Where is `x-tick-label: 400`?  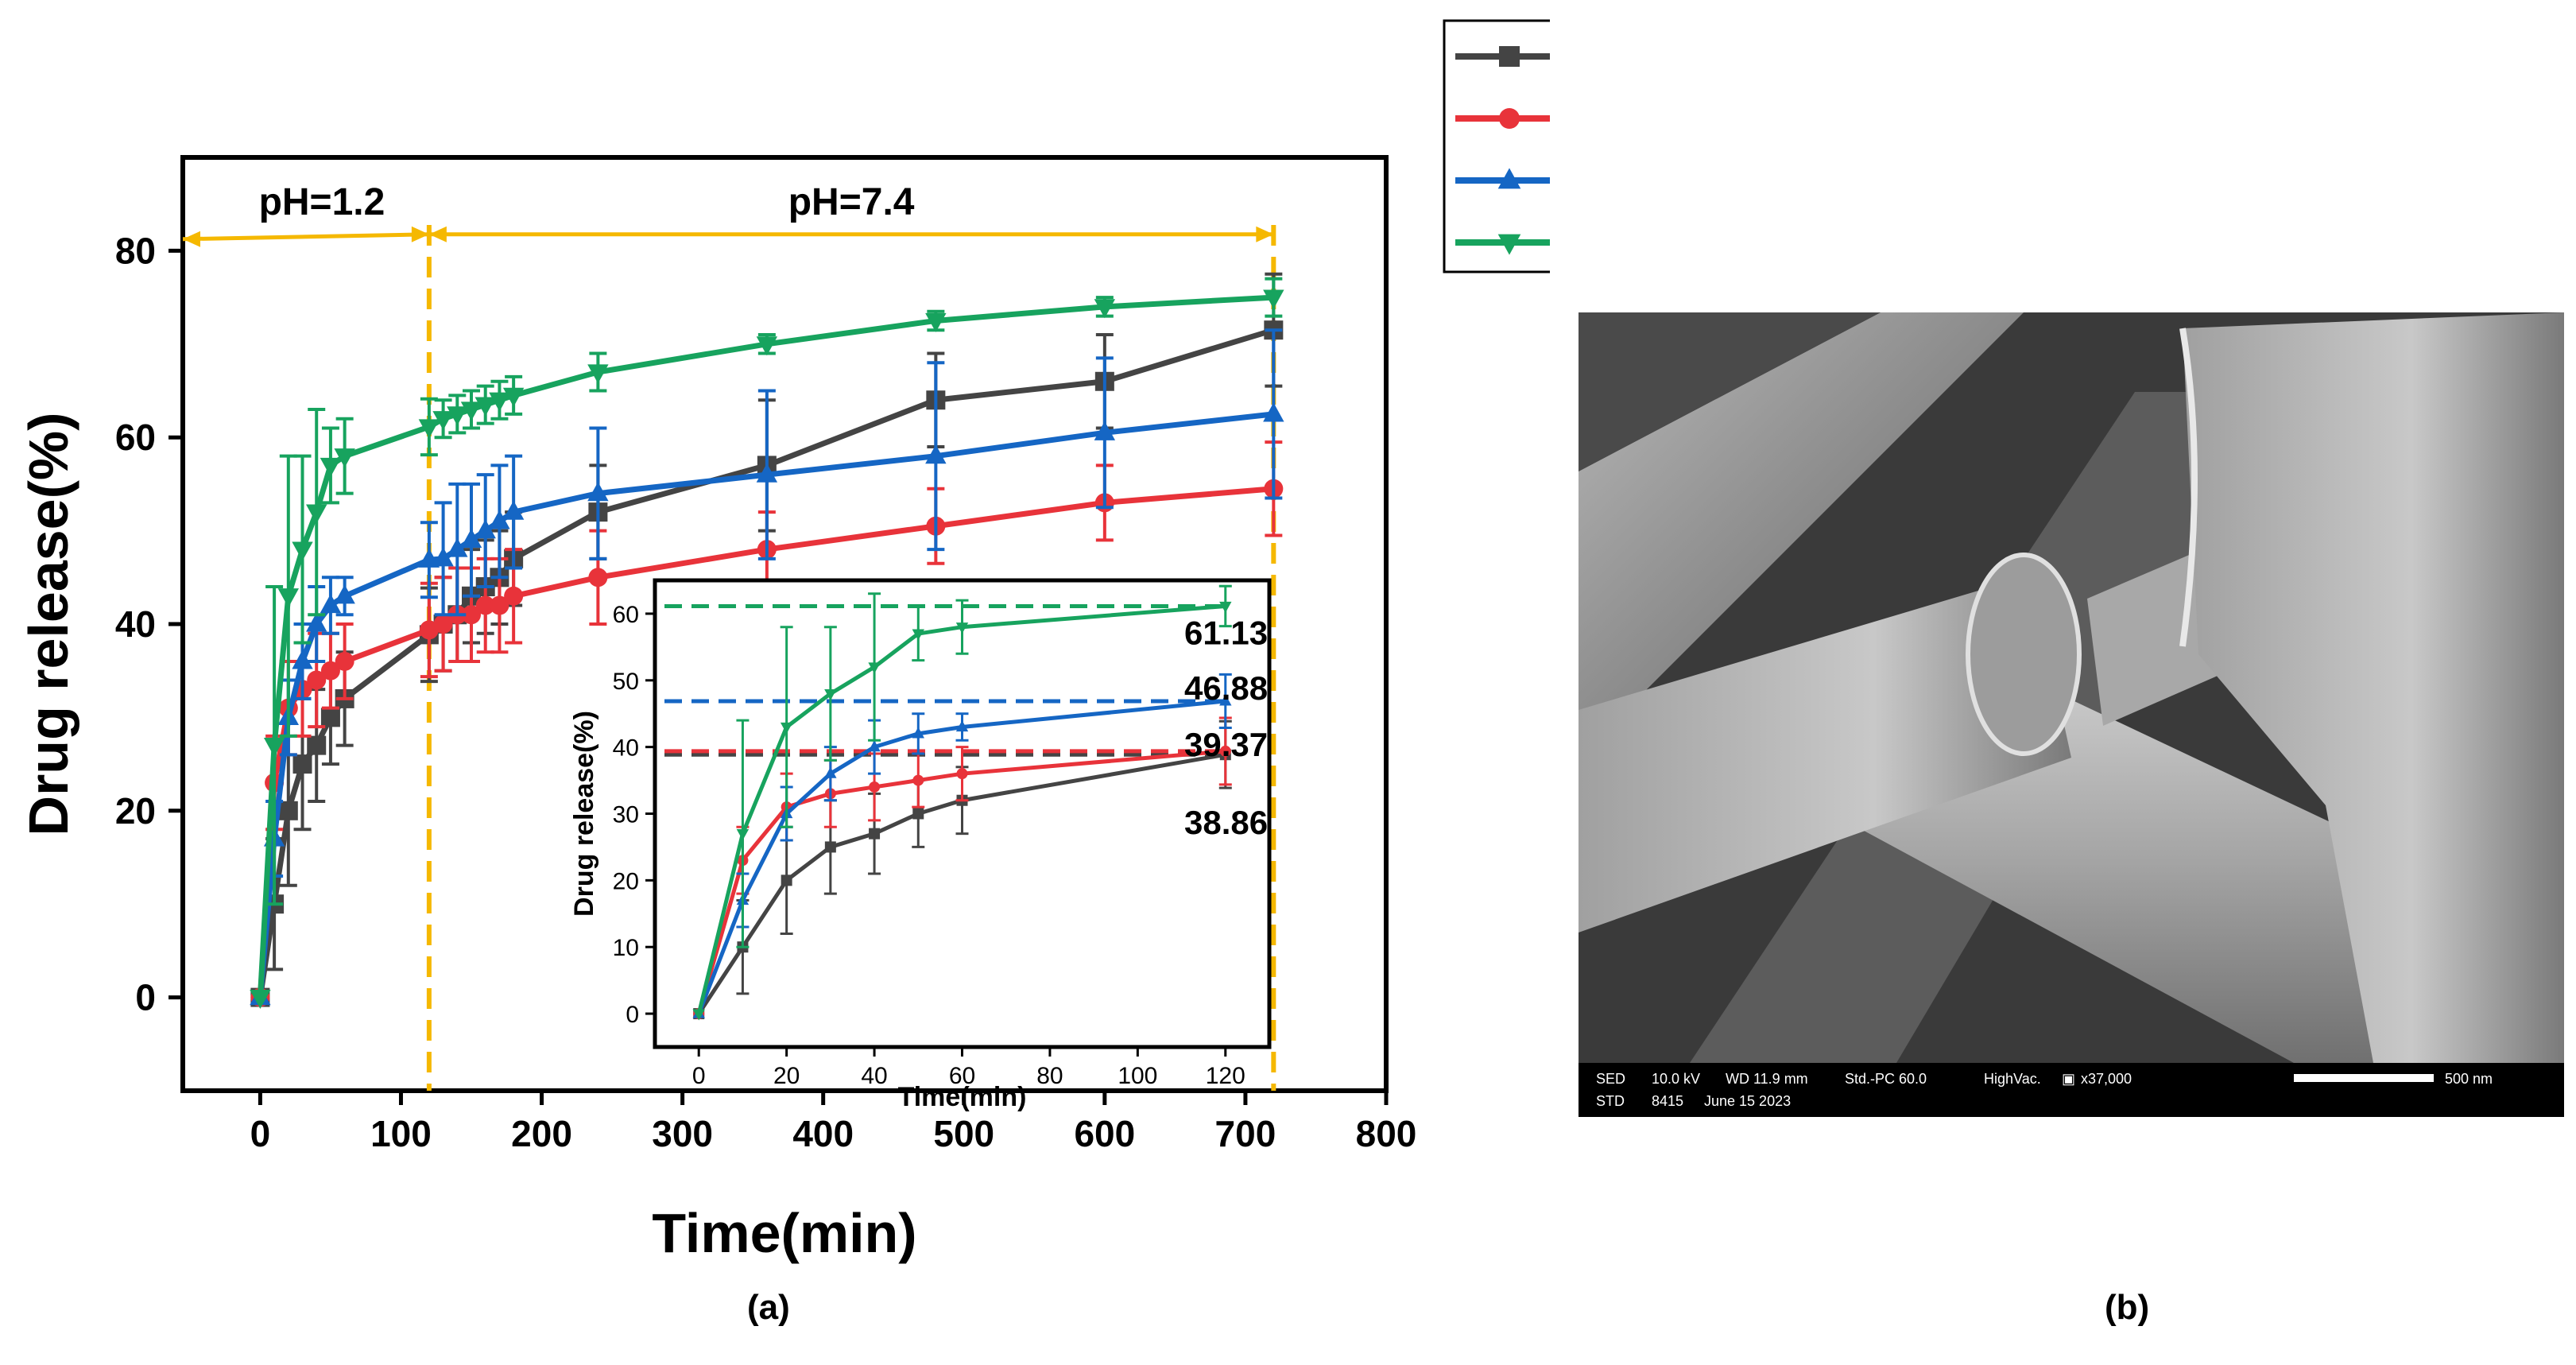
x-tick-label: 400 is located at coordinates (823, 1133).